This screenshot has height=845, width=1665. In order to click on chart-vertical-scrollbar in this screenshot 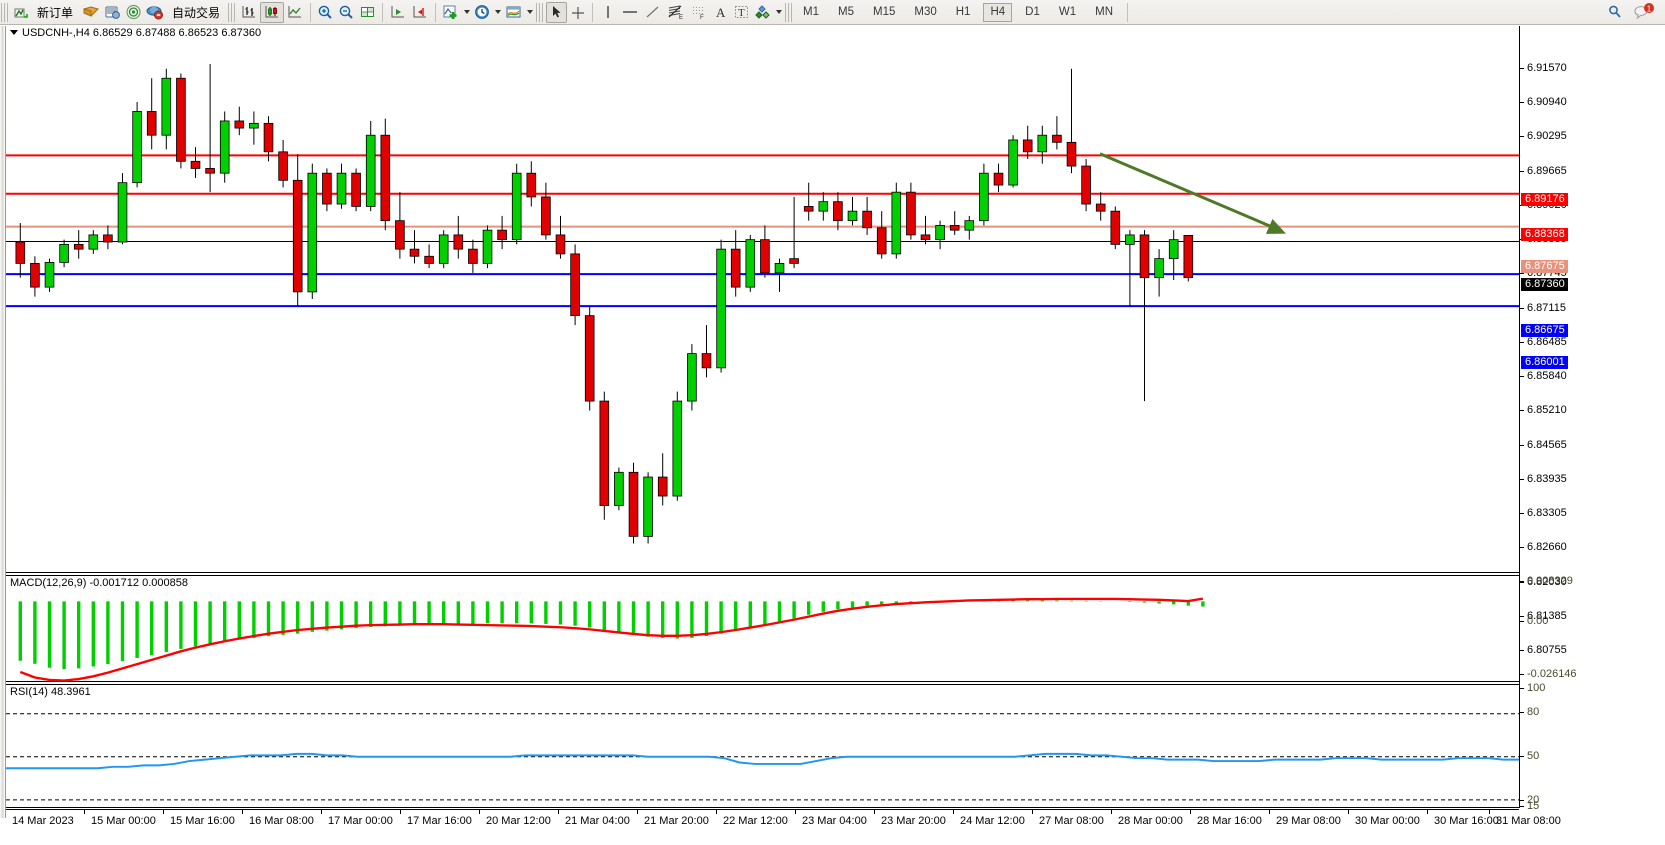, I will do `click(3, 422)`.